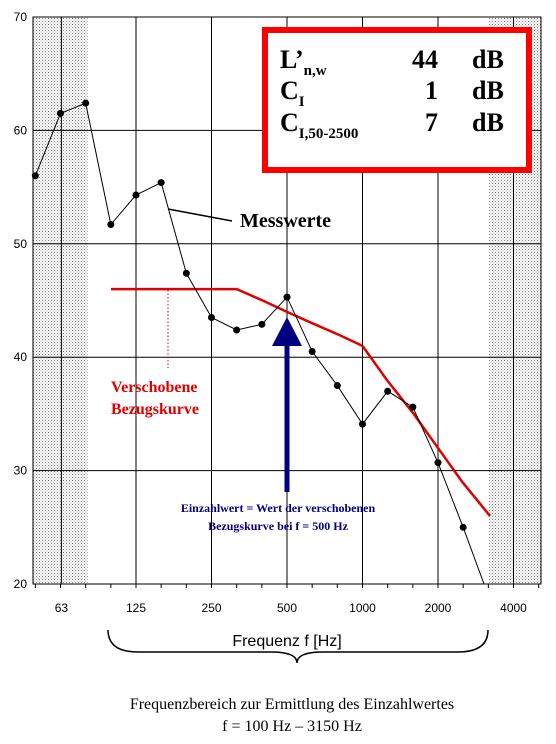 The height and width of the screenshot is (744, 556). I want to click on x-tick-label: 2000, so click(438, 608).